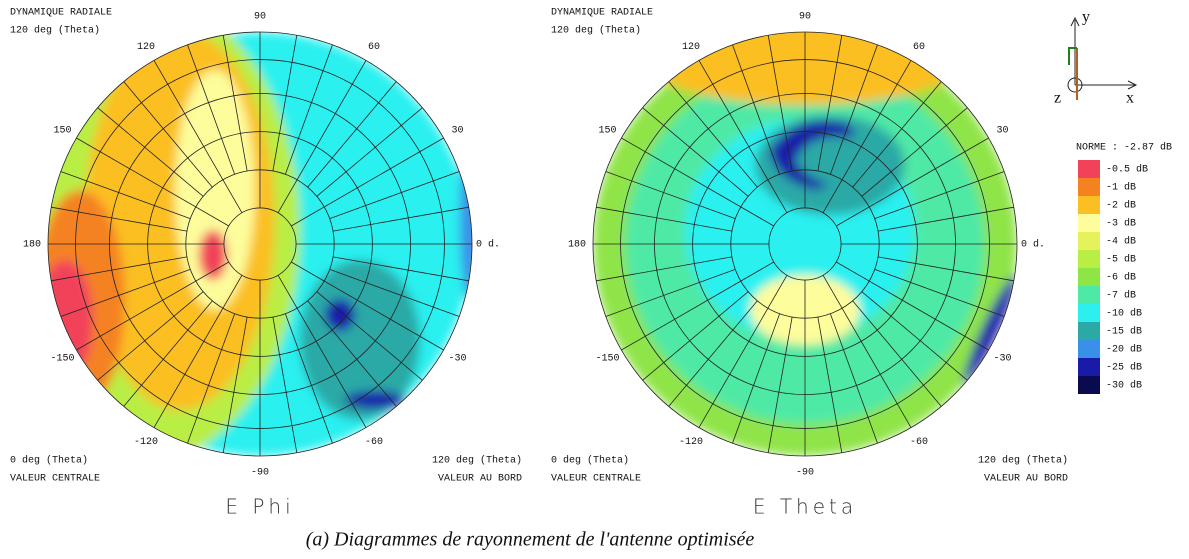 The width and height of the screenshot is (1189, 559). What do you see at coordinates (1075, 85) in the screenshot?
I see `z-axis` at bounding box center [1075, 85].